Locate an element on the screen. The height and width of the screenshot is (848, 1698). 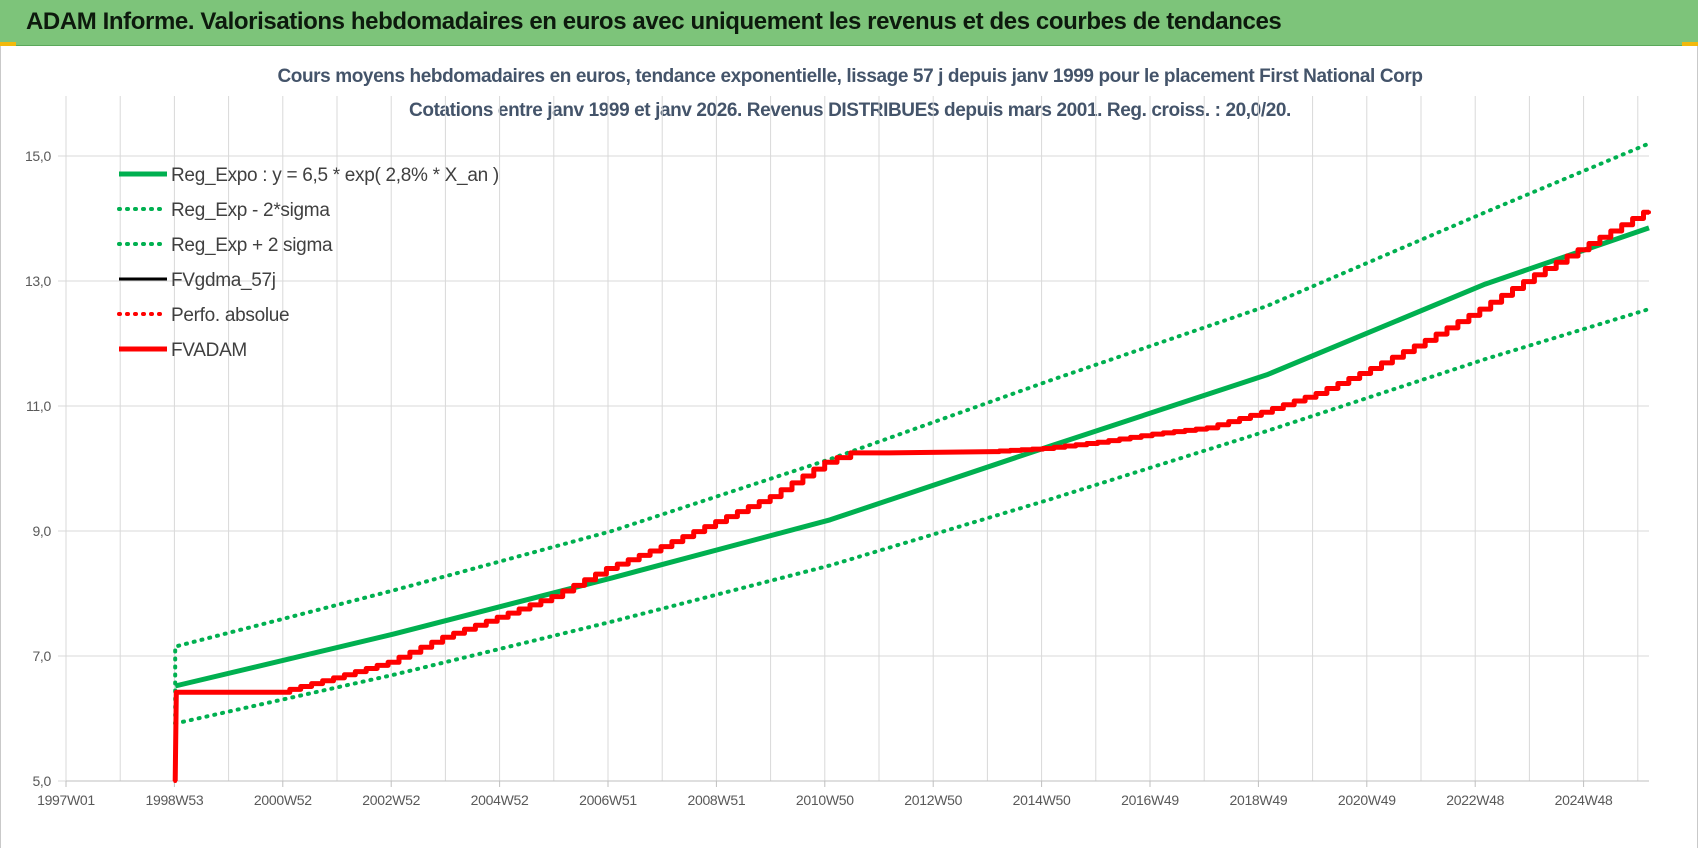
x-tick-label: 1997W01 is located at coordinates (66, 800).